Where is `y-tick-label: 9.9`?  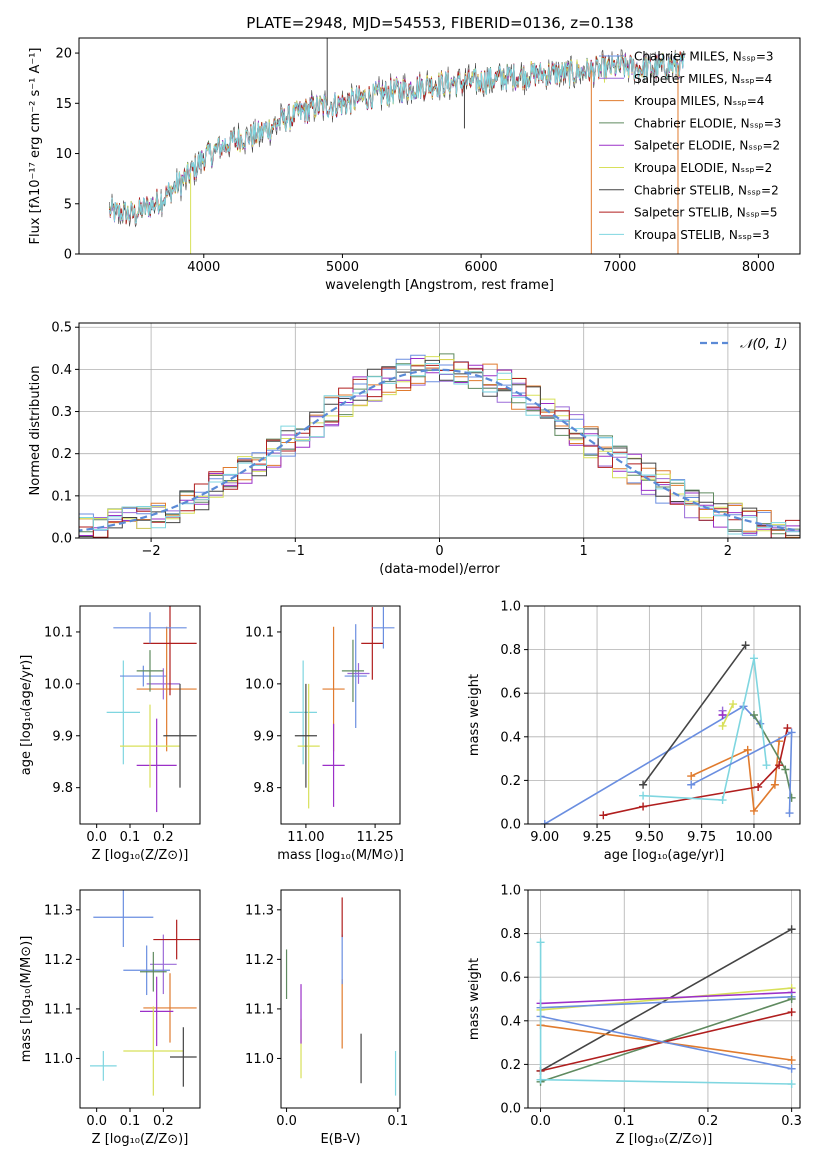
y-tick-label: 9.9 is located at coordinates (263, 736).